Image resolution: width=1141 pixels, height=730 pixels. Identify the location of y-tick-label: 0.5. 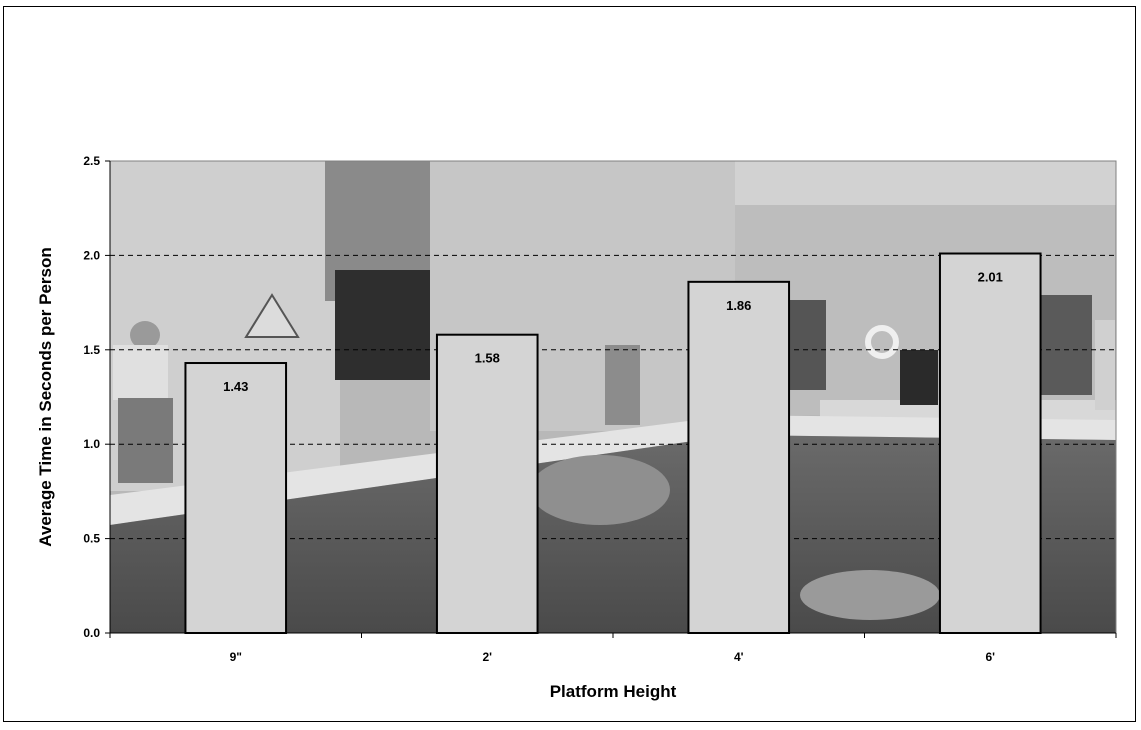
(91, 539).